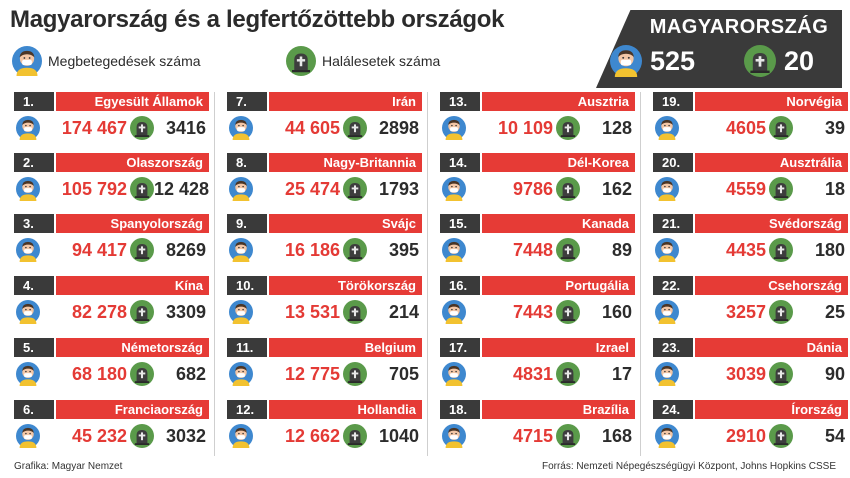  Describe the element at coordinates (312, 189) in the screenshot. I see `cases-value: 25 474` at that location.